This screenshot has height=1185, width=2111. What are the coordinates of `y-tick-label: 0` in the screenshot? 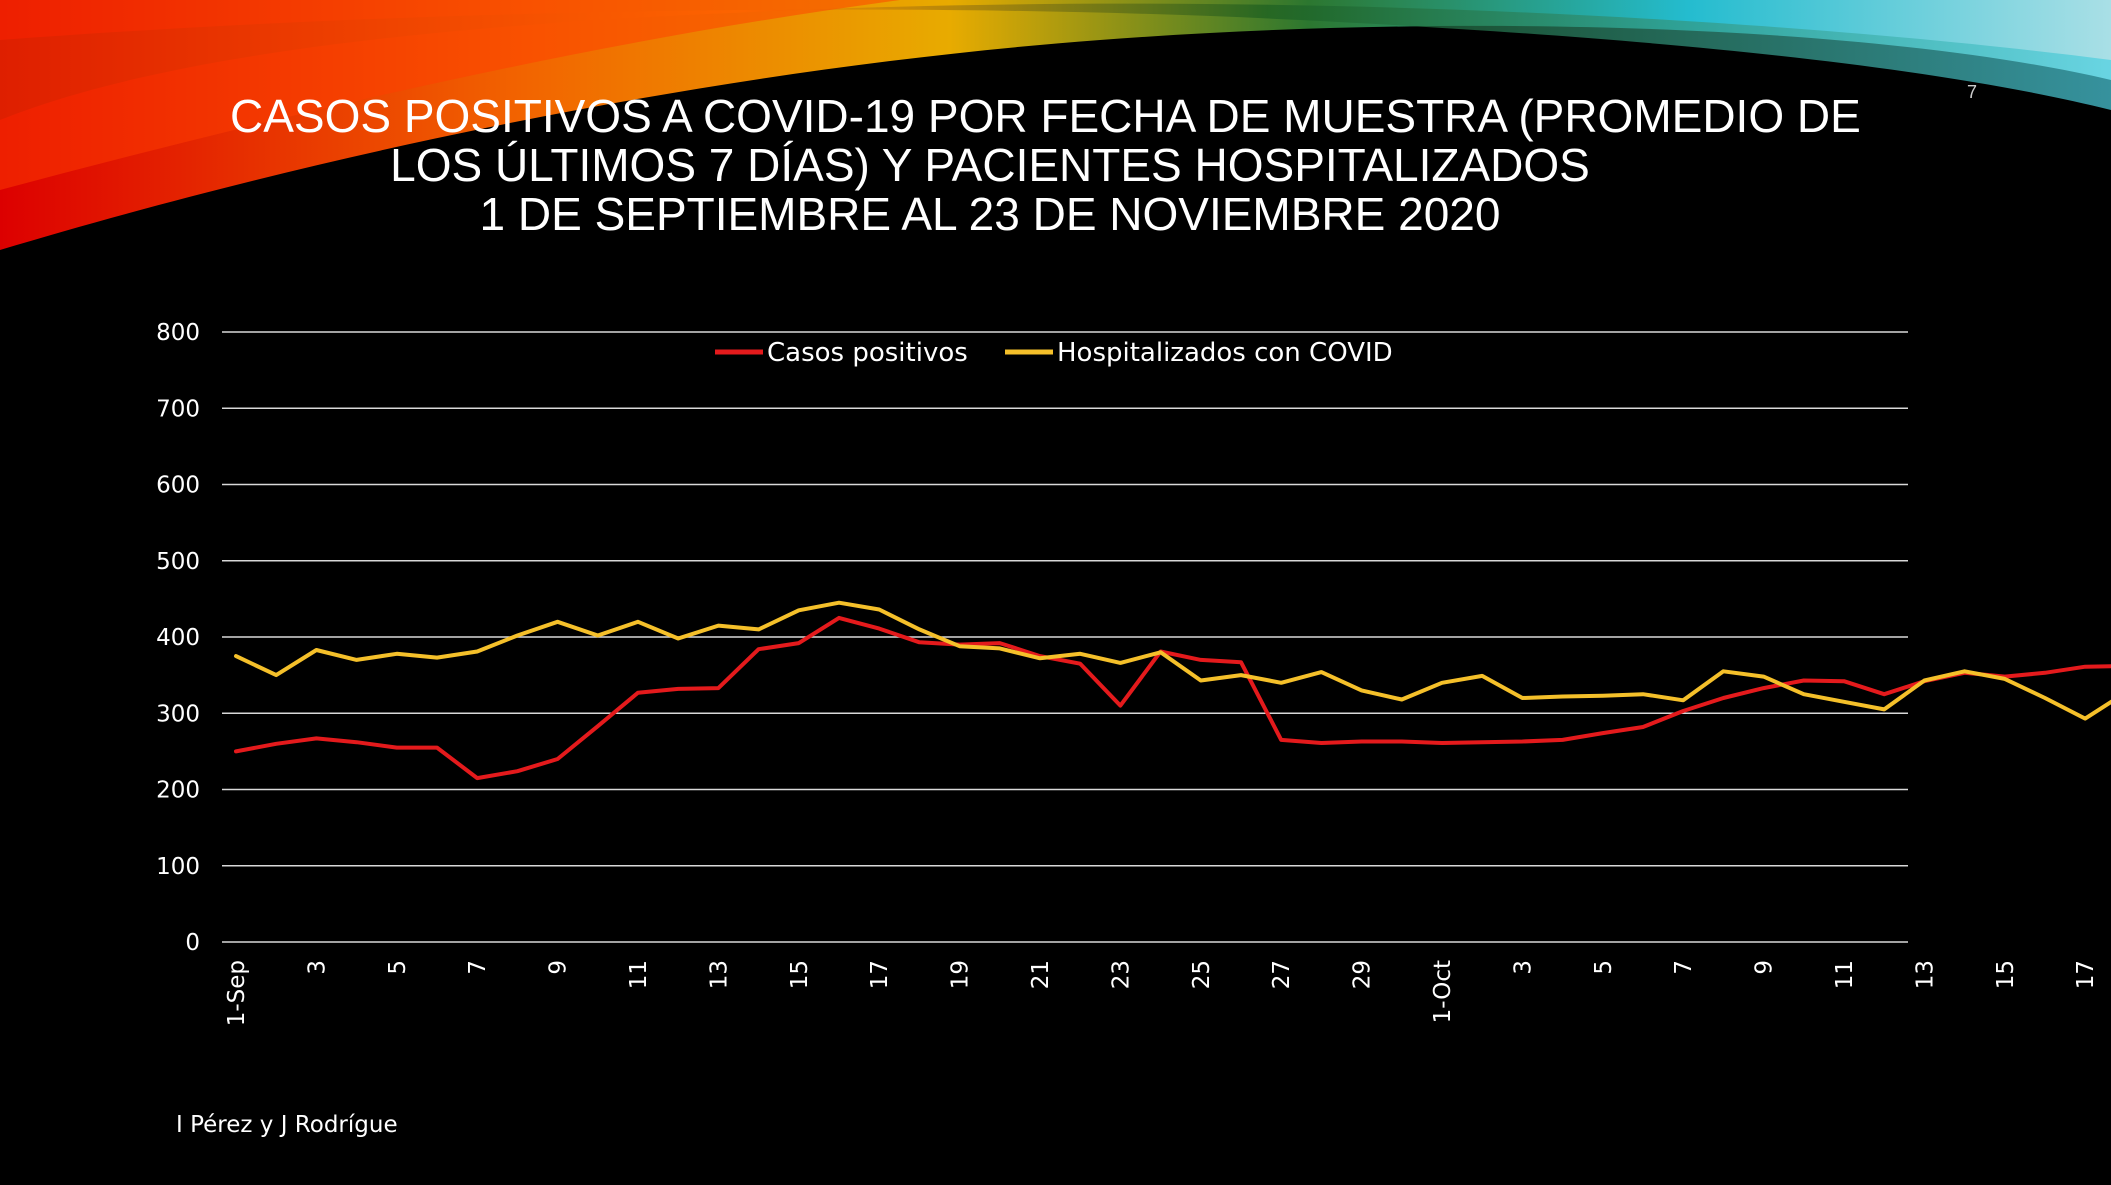 It's located at (192, 943).